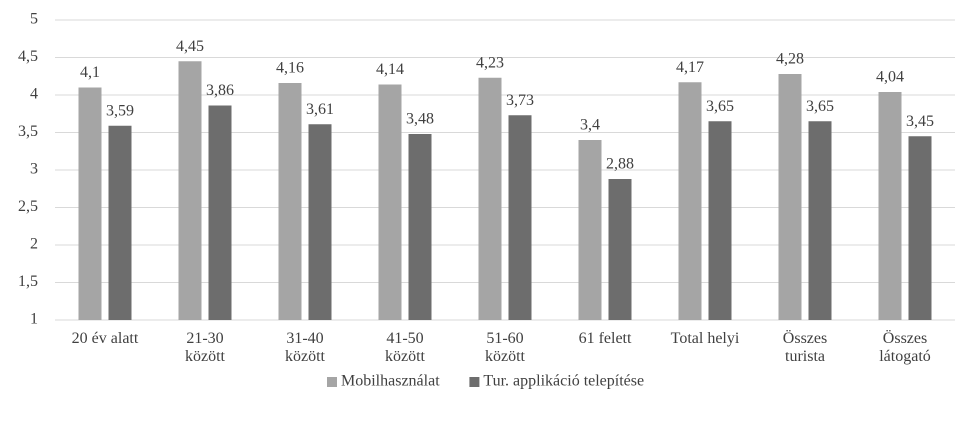 Image resolution: width=966 pixels, height=421 pixels. Describe the element at coordinates (405, 347) in the screenshot. I see `x-tick-label: 41-50 között` at that location.